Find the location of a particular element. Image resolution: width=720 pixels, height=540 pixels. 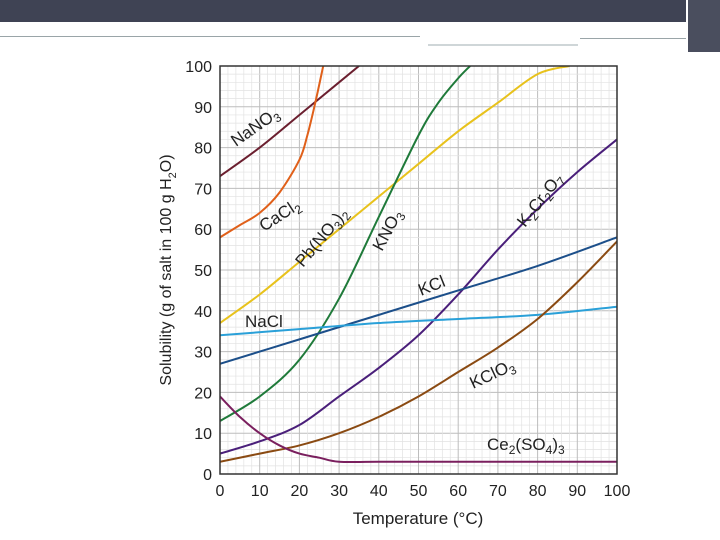

series-line-nacl is located at coordinates (418, 321).